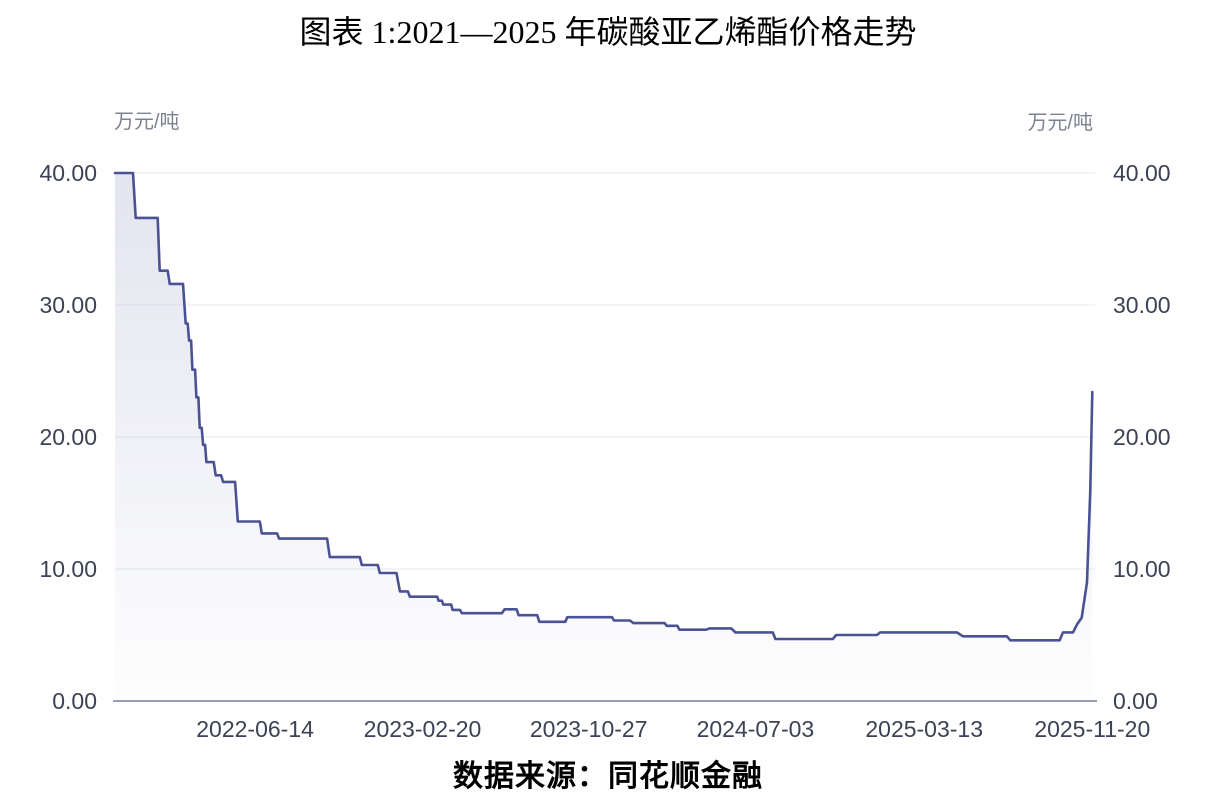 The width and height of the screenshot is (1216, 808). I want to click on y-tick-label-left: 10.00, so click(68, 569).